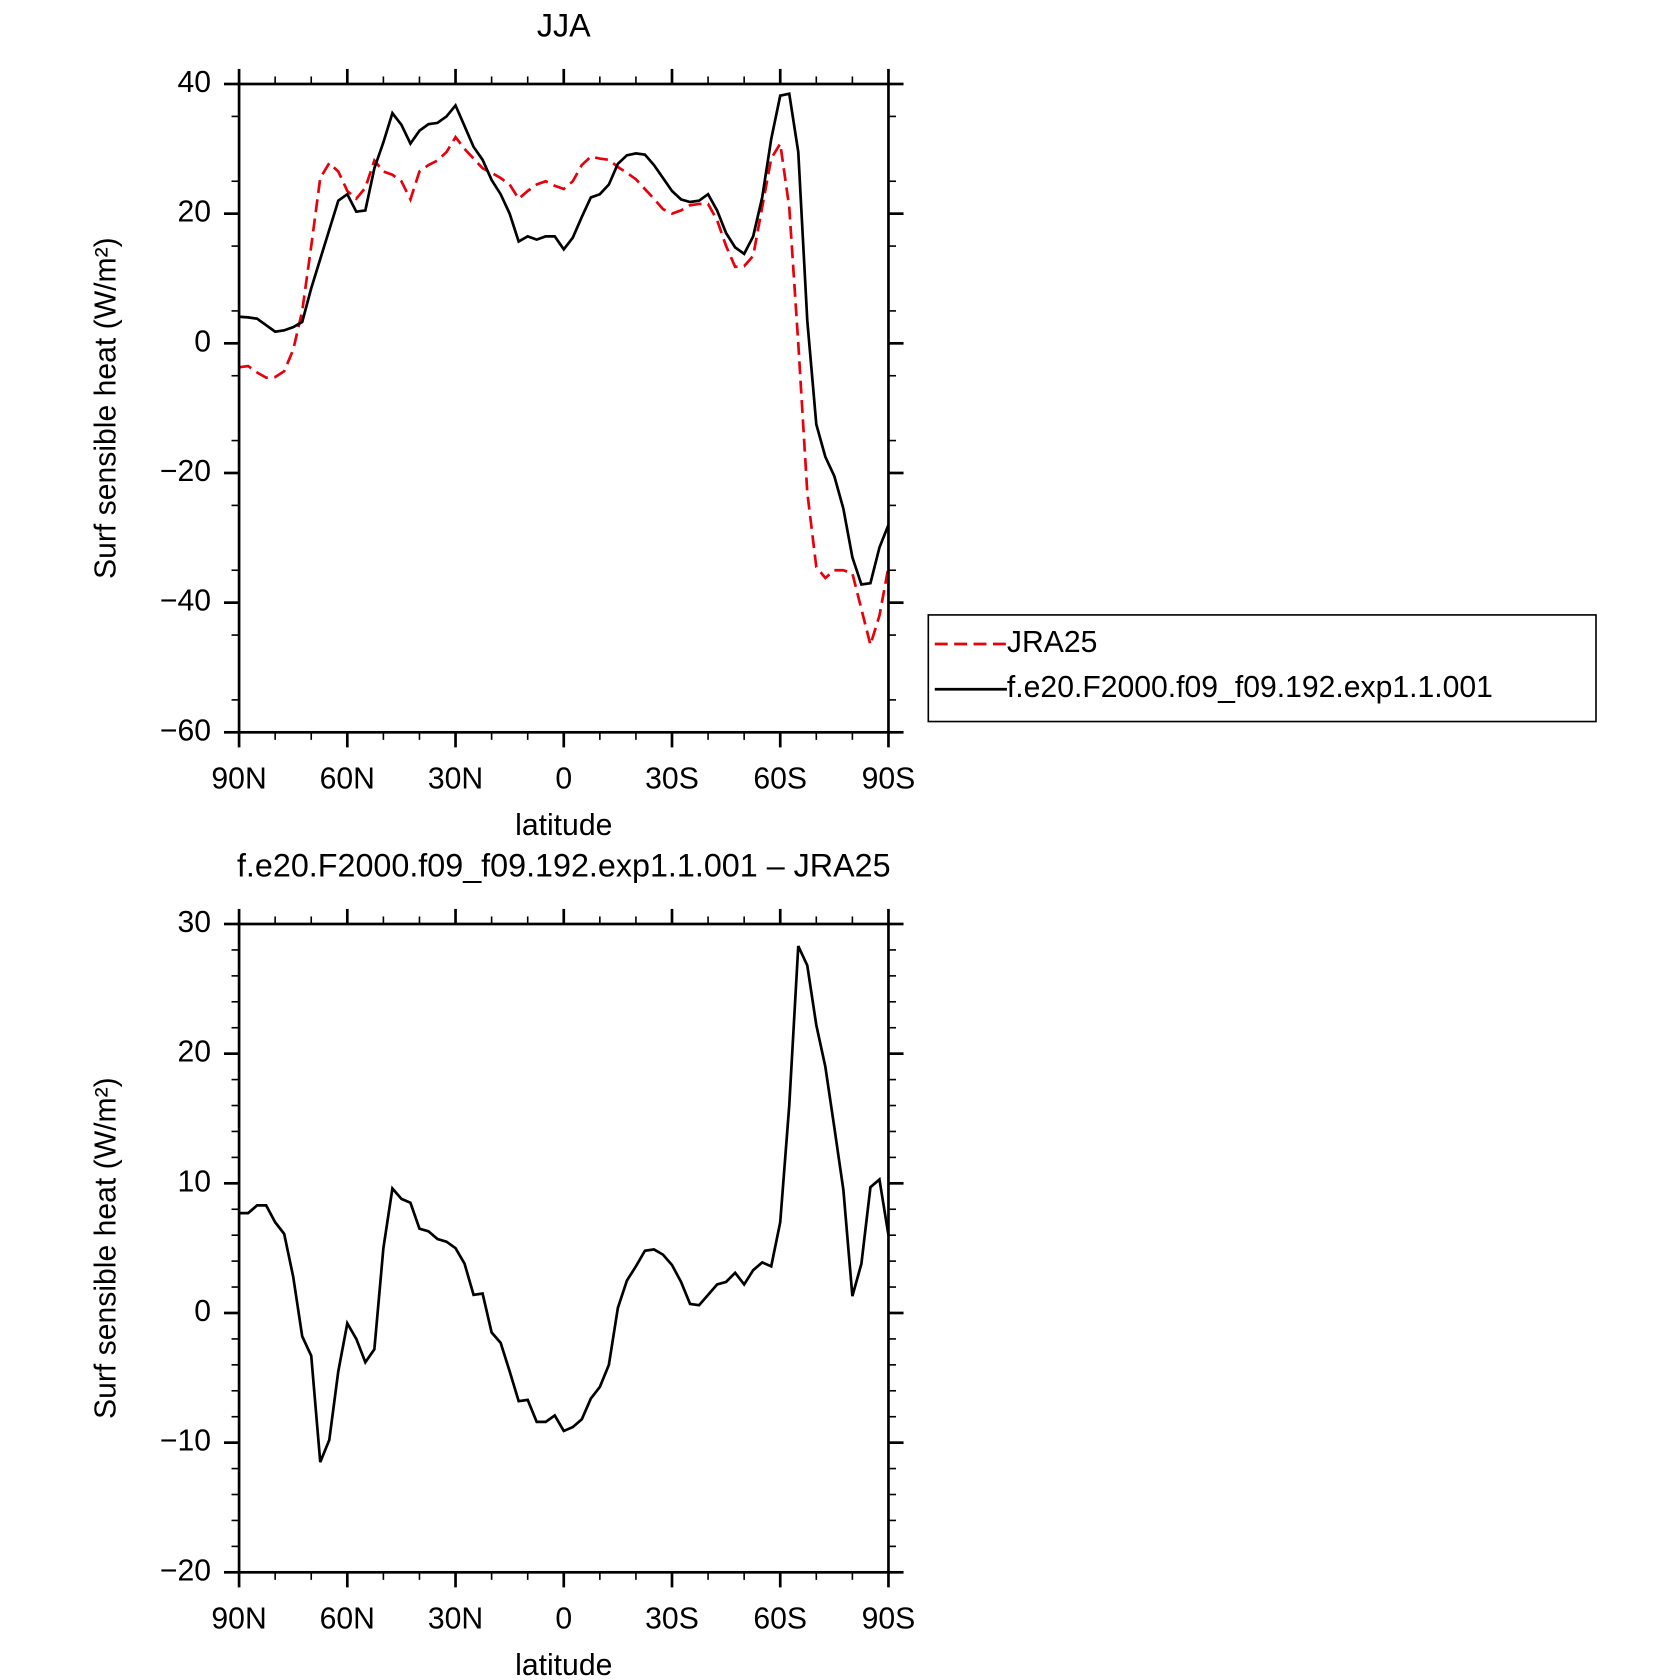 The width and height of the screenshot is (1680, 1680). Describe the element at coordinates (185, 1441) in the screenshot. I see `y-tick-label: −10` at that location.